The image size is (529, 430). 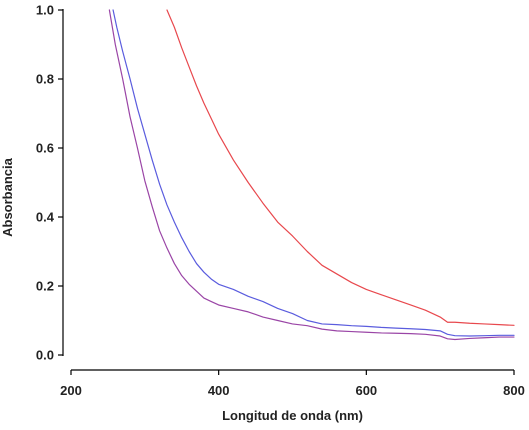 What do you see at coordinates (45, 217) in the screenshot?
I see `y-tick-label: 0.4` at bounding box center [45, 217].